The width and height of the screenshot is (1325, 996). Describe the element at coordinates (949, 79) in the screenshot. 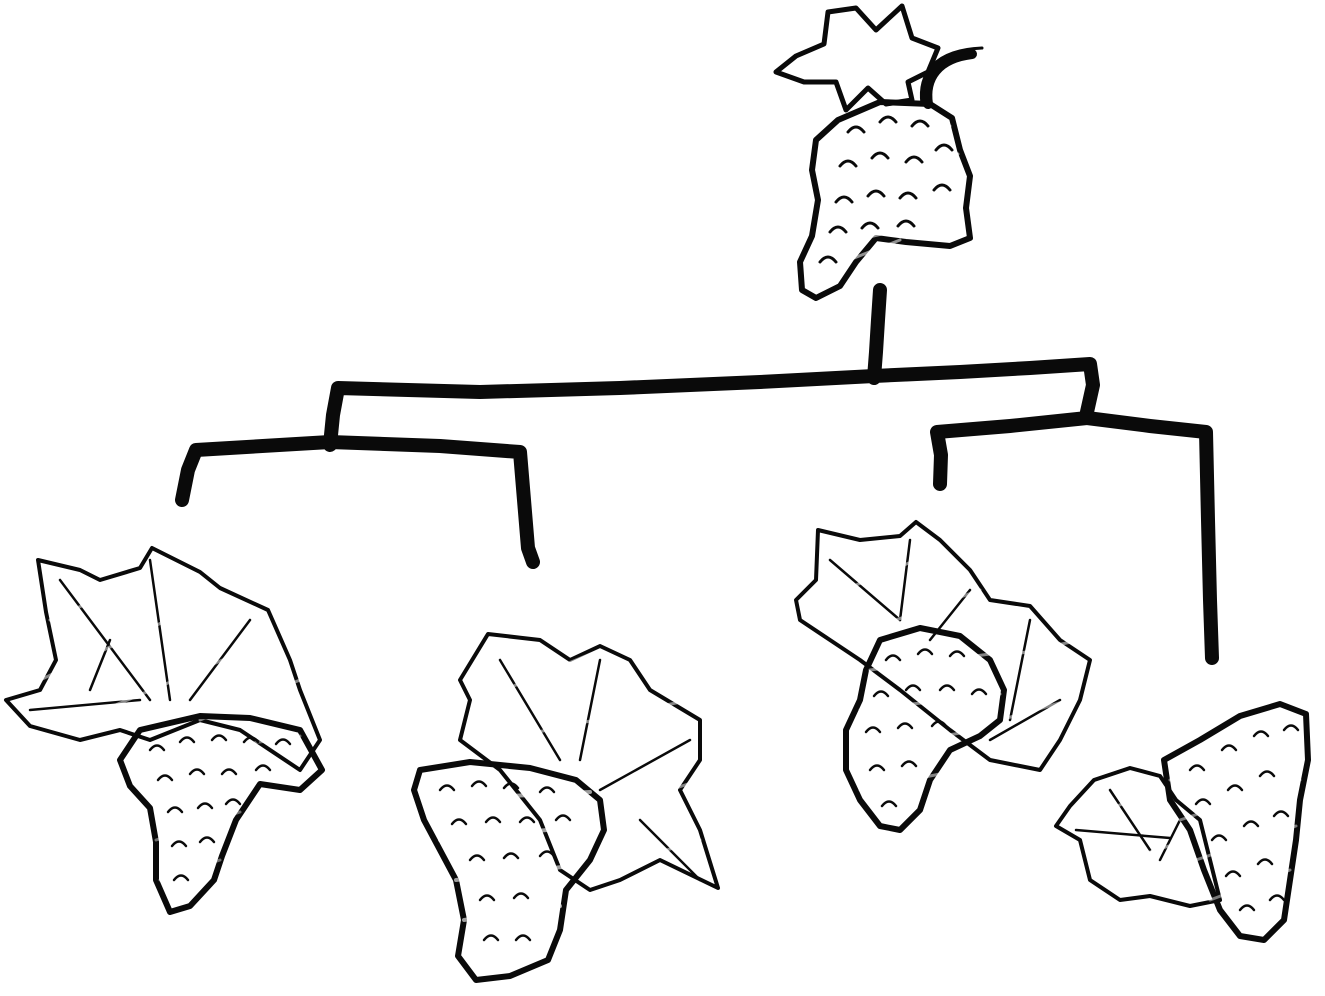

I see `root-tendril` at that location.